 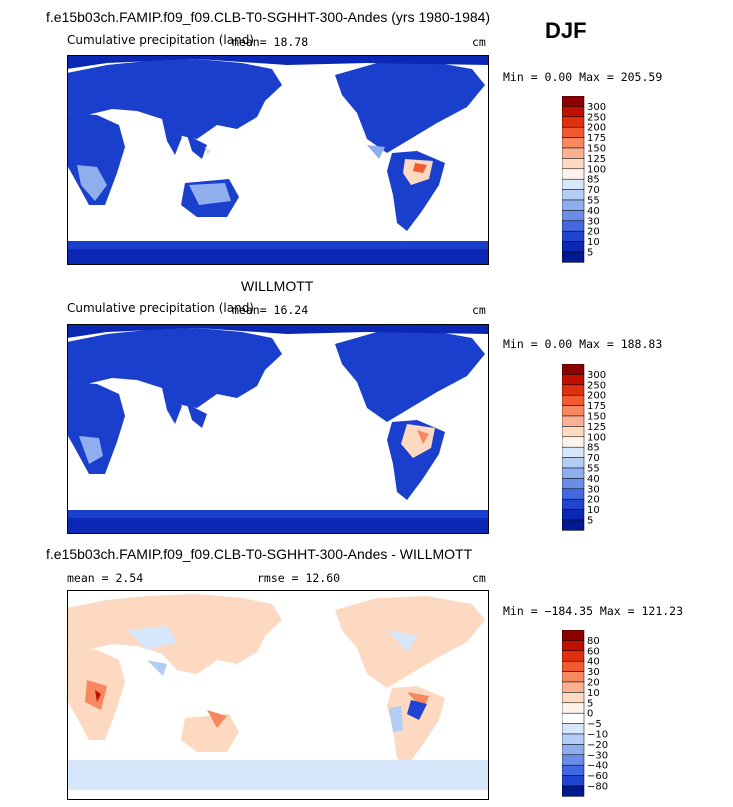 What do you see at coordinates (593, 458) in the screenshot?
I see `colorbar-level-label: 70` at bounding box center [593, 458].